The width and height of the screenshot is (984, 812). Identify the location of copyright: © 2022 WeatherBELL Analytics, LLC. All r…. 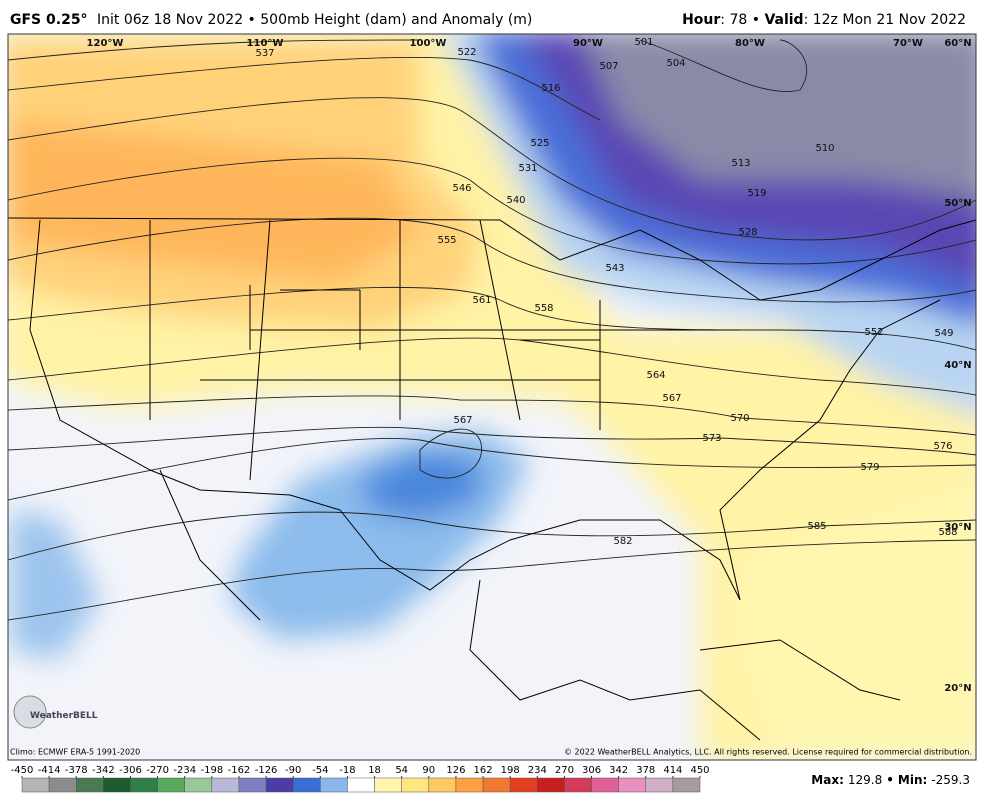
(768, 752).